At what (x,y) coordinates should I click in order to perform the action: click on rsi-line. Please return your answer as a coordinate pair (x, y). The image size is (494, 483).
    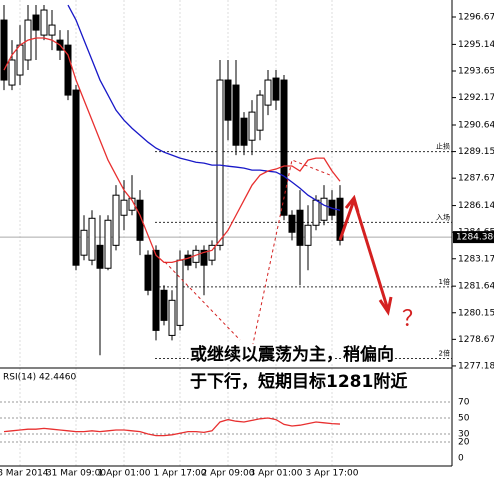
    Looking at the image, I should click on (172, 427).